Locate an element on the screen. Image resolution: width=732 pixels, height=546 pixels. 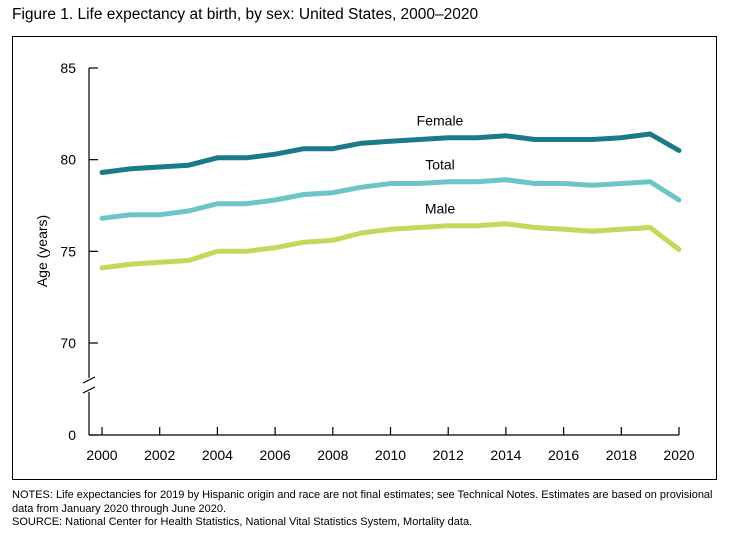
x-tick-label: 2000 is located at coordinates (101, 455).